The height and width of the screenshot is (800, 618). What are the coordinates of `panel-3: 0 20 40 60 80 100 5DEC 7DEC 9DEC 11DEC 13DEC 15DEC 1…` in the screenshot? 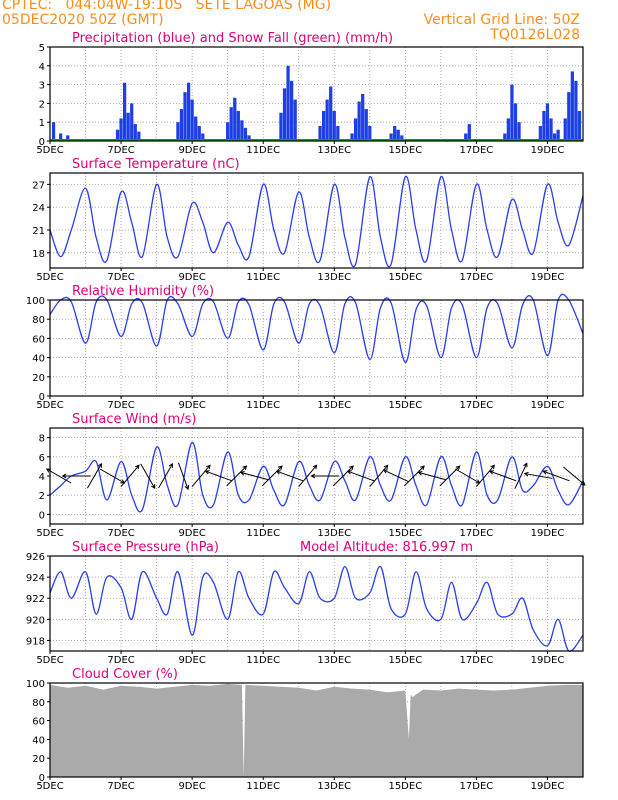 It's located at (305, 347).